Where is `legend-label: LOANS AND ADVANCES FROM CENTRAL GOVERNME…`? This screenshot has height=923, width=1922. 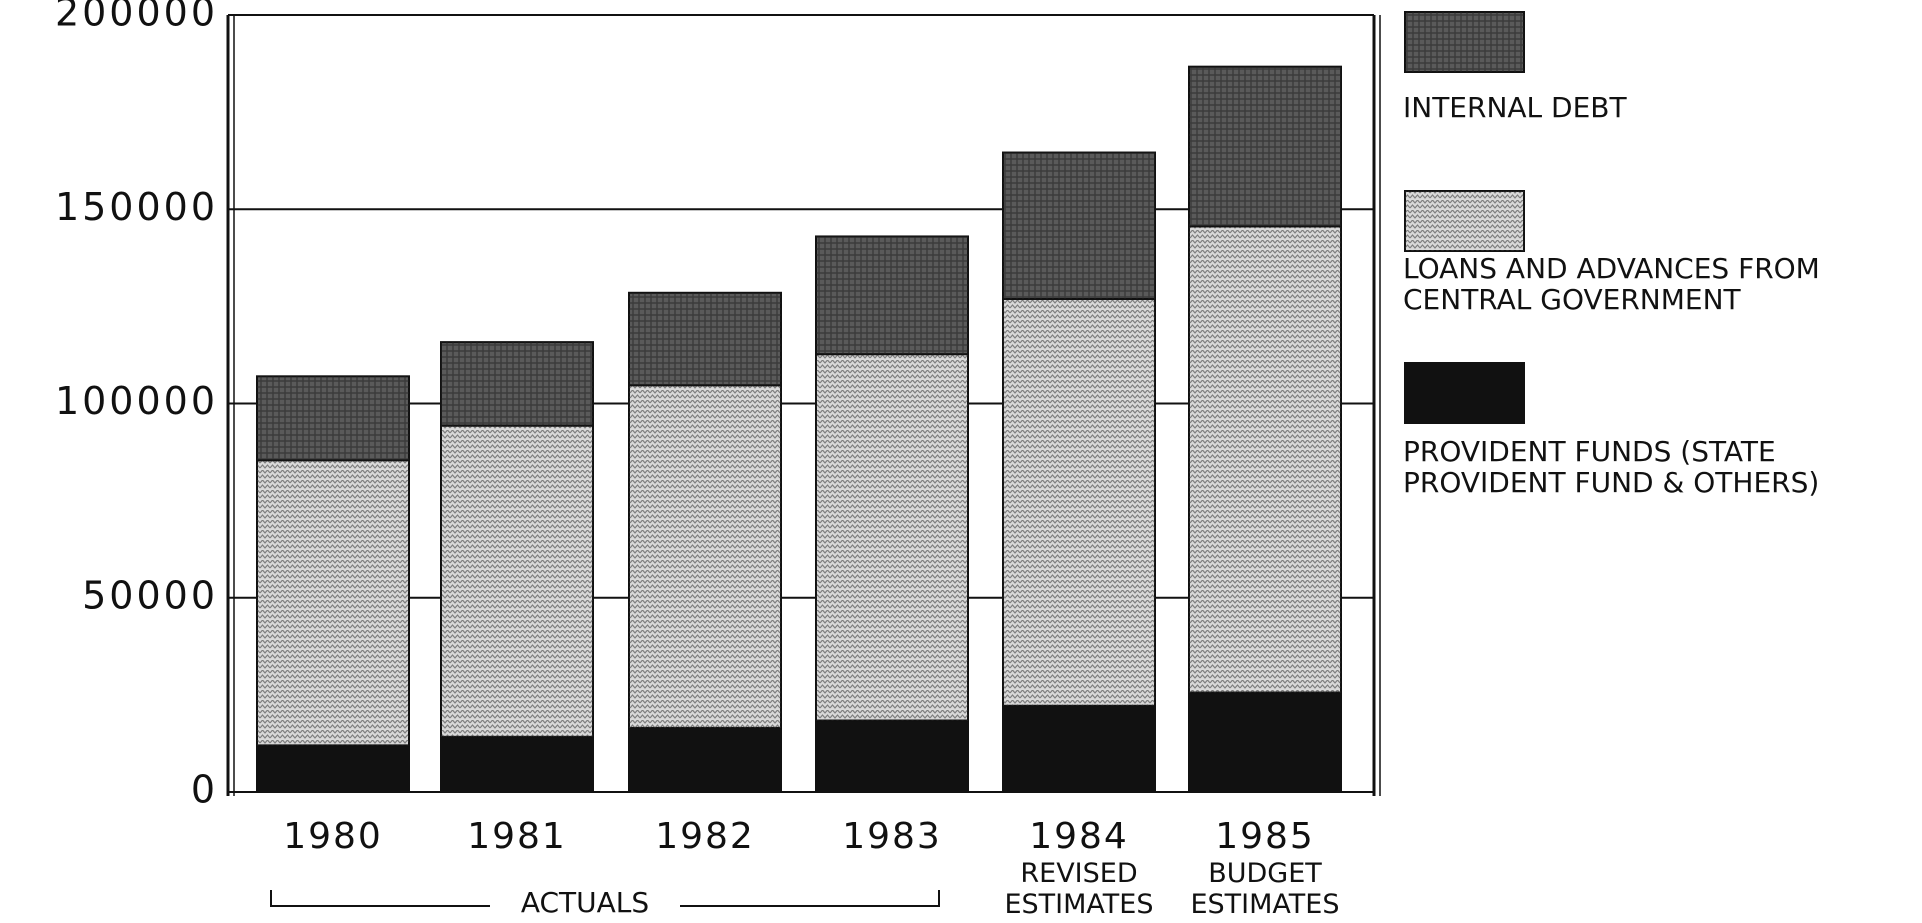
legend-label: LOANS AND ADVANCES FROM CENTRAL GOVERNME… is located at coordinates (1611, 284).